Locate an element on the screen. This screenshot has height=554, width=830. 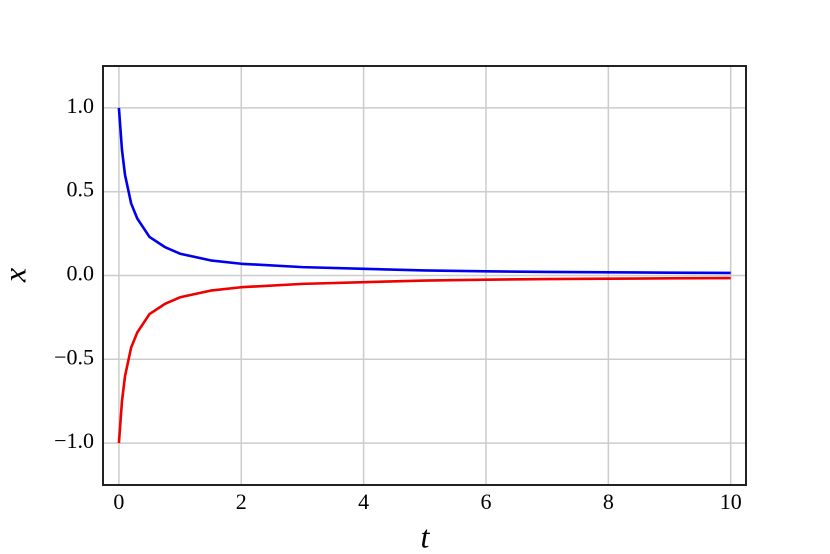
x-tick-label: 2 is located at coordinates (241, 501).